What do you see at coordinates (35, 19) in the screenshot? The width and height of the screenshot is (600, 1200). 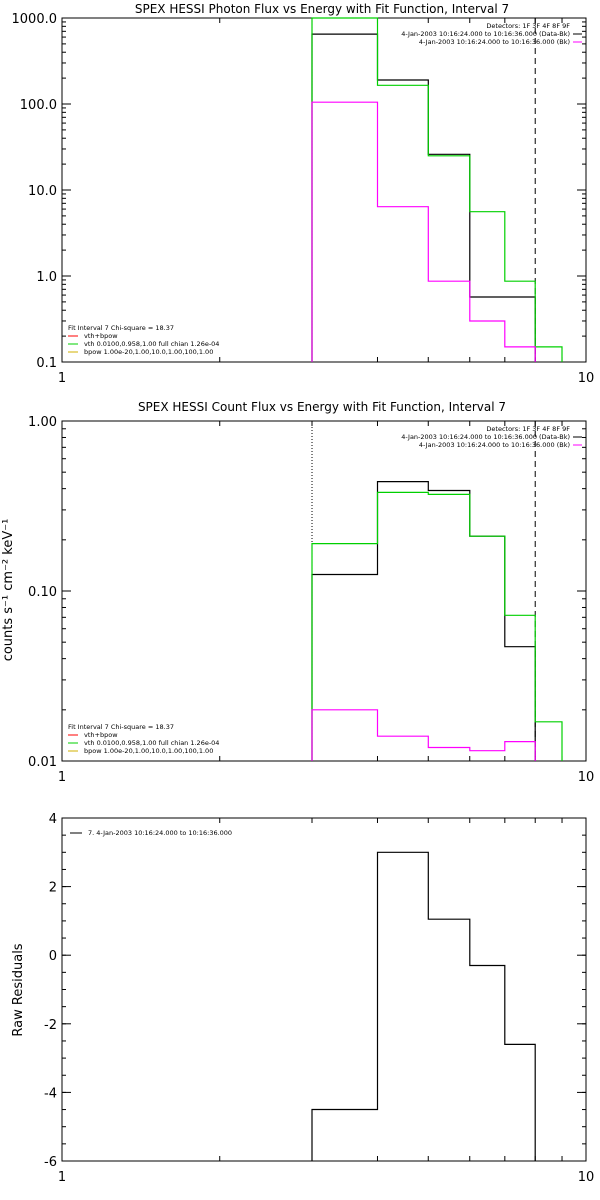 I see `y-tick-label: 1000.0` at bounding box center [35, 19].